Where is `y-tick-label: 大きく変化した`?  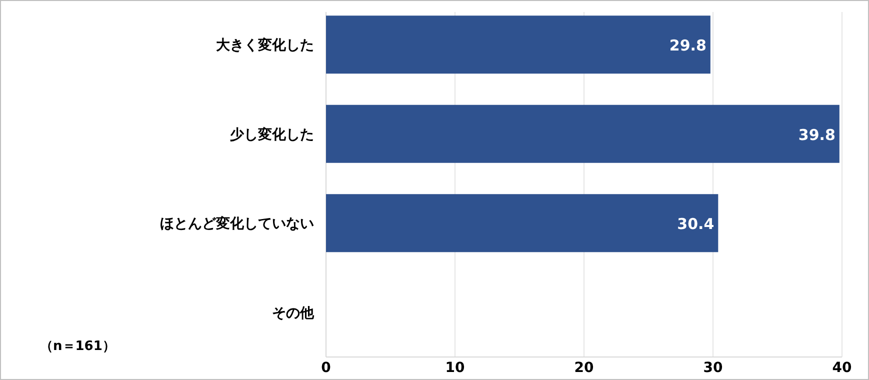
y-tick-label: 大きく変化した is located at coordinates (265, 45).